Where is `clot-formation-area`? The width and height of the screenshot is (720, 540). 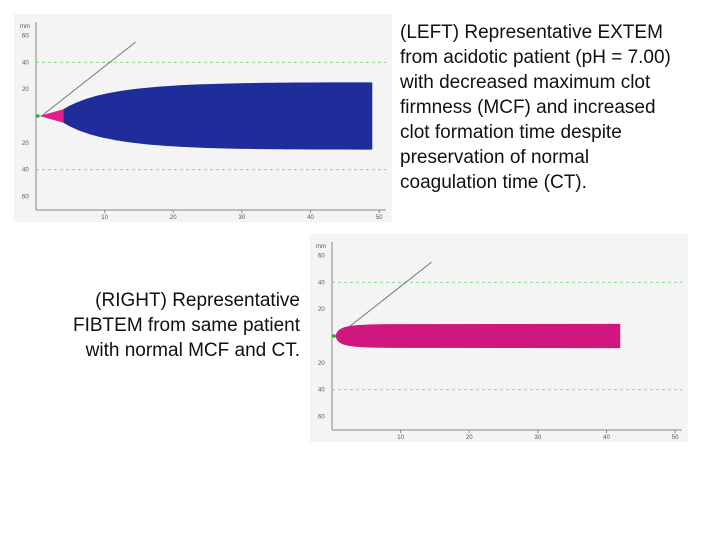
clot-formation-area is located at coordinates (51, 116).